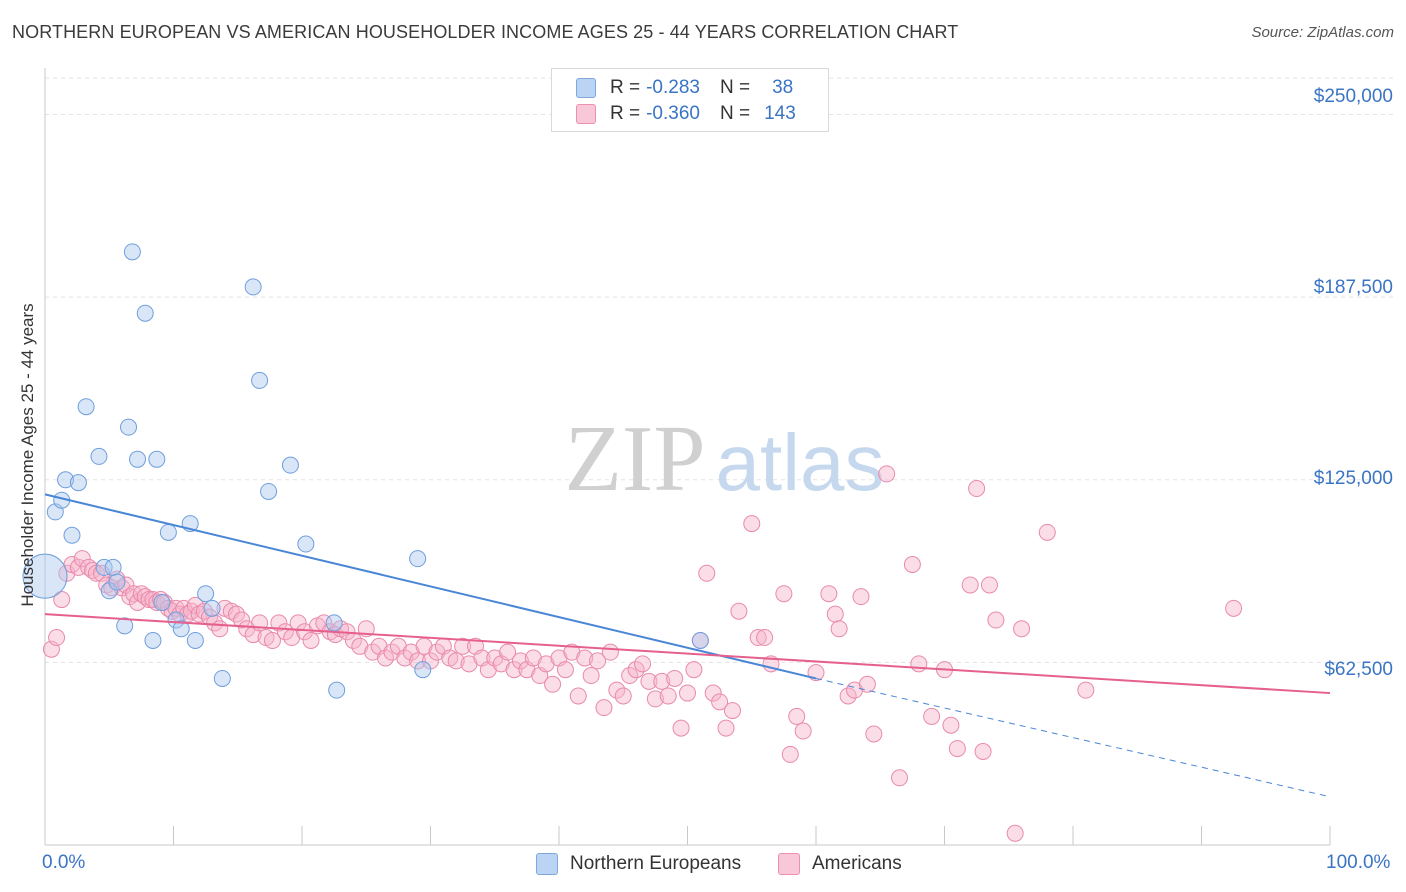 This screenshot has width=1406, height=892. Describe the element at coordinates (687, 654) in the screenshot. I see `trend-line-americans` at that location.